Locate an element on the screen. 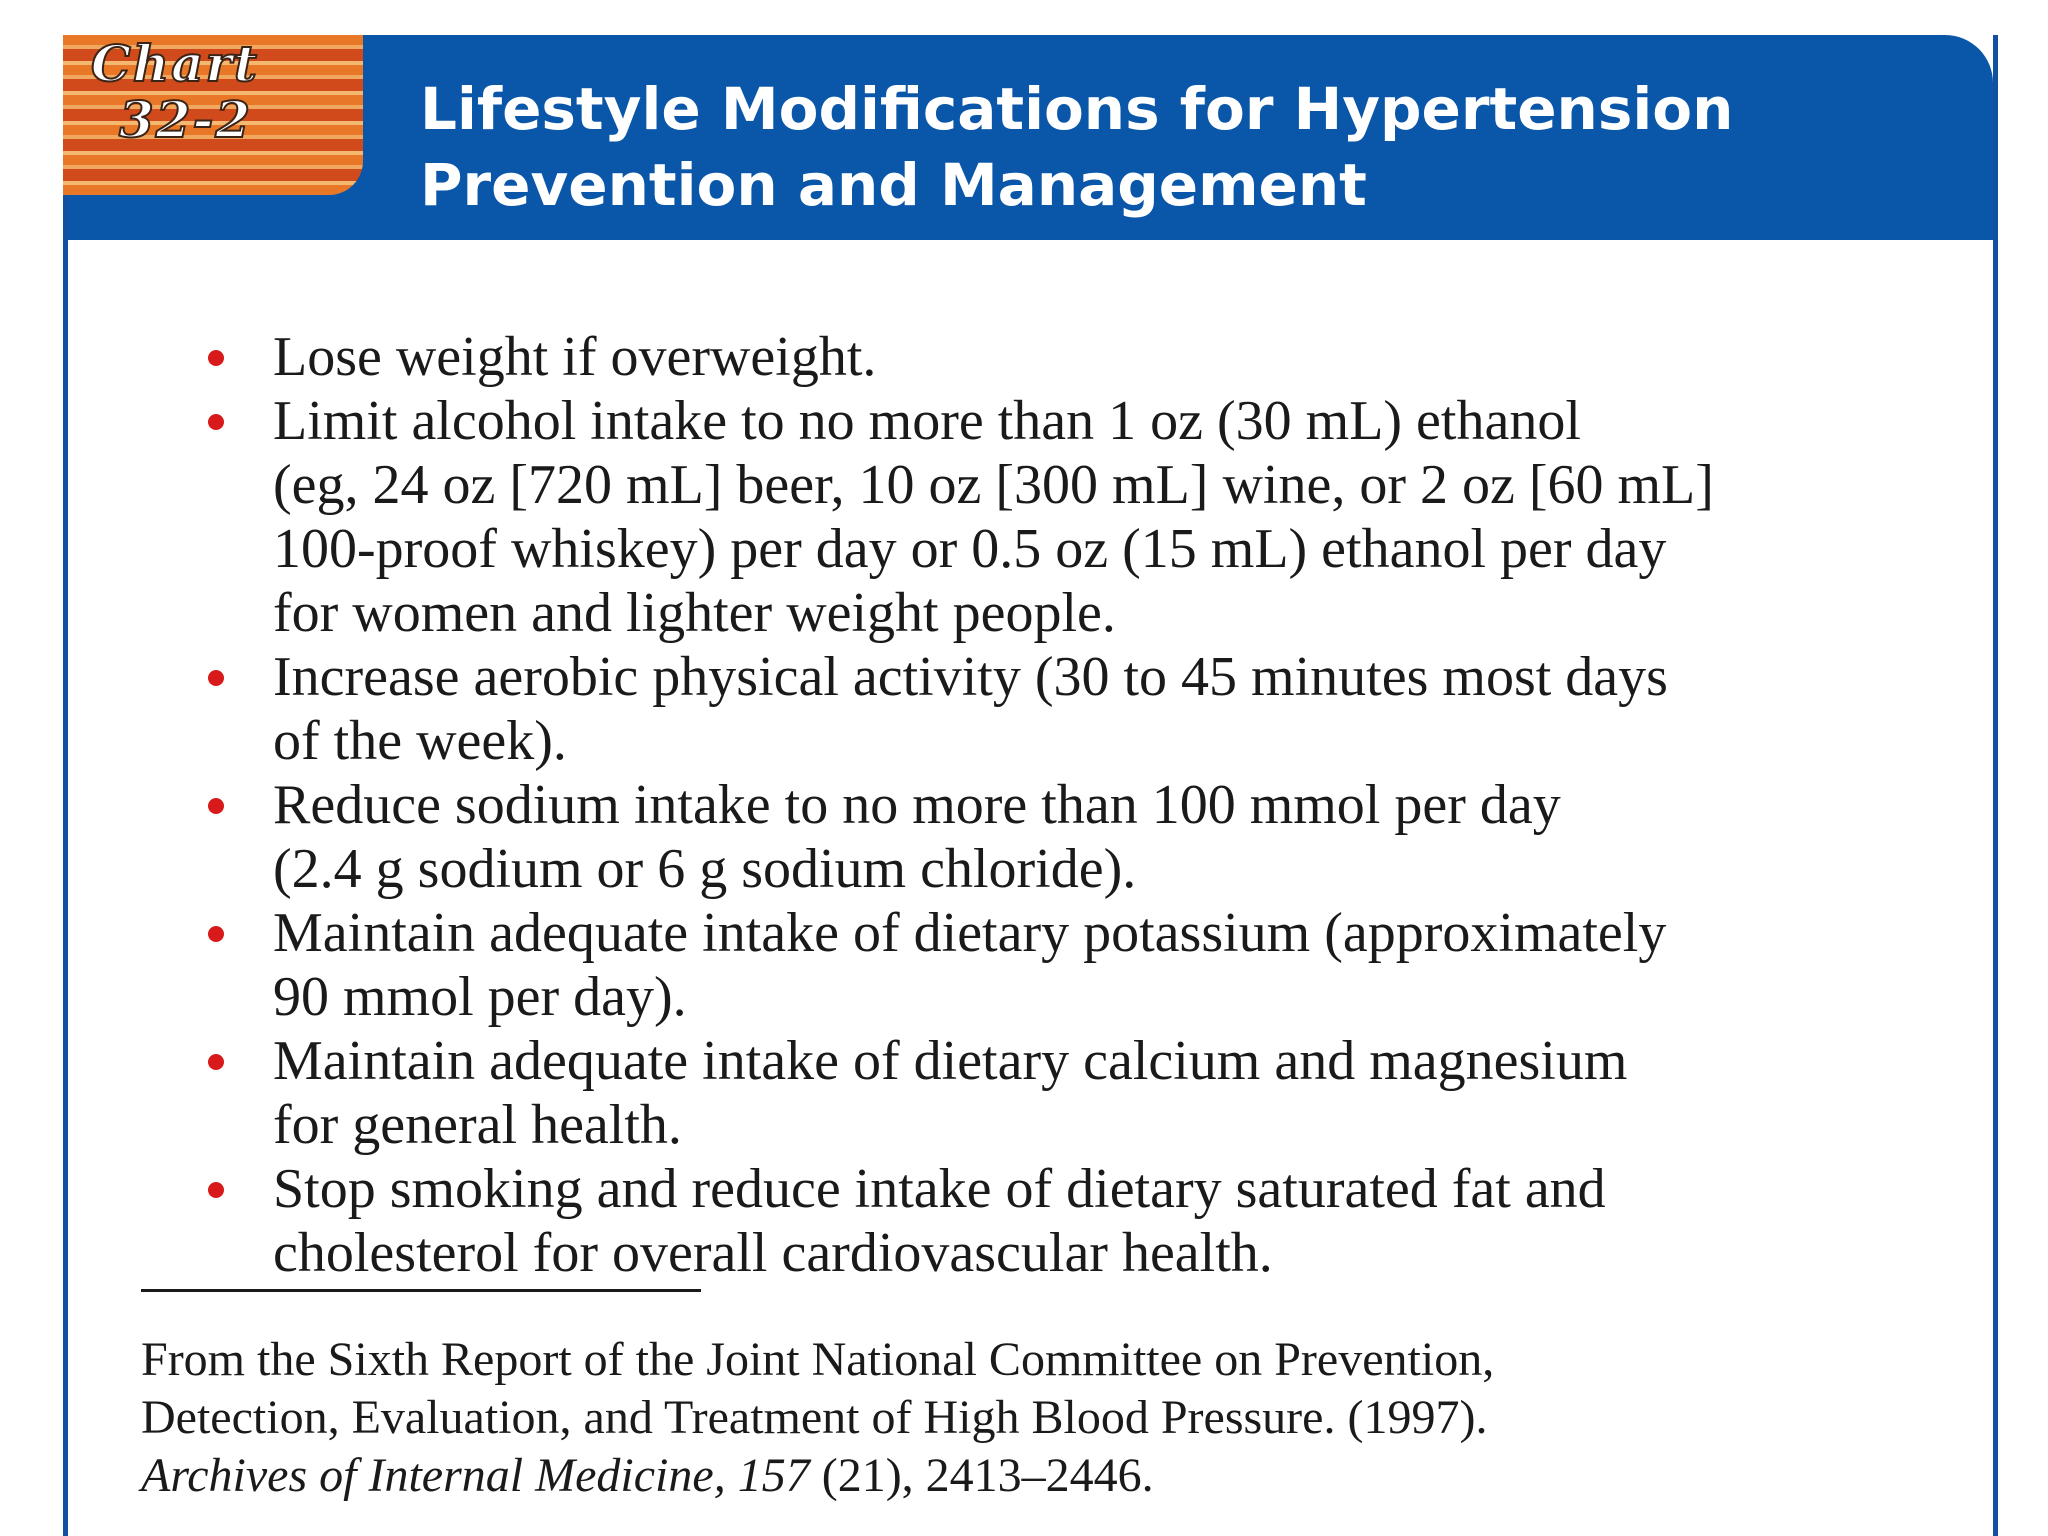 The image size is (2048, 1536). chart-tag-number: 32-2 is located at coordinates (185, 119).